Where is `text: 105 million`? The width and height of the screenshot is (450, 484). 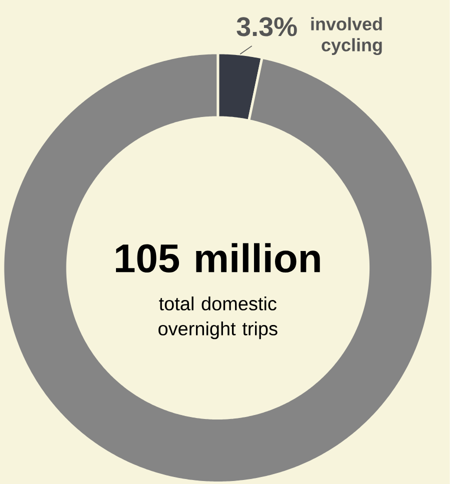
text: 105 million is located at coordinates (218, 258).